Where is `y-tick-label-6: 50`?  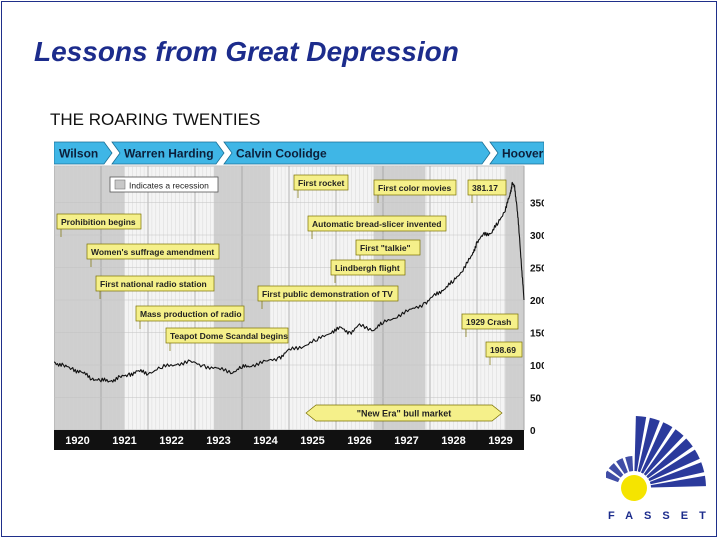 y-tick-label-6: 50 is located at coordinates (536, 399).